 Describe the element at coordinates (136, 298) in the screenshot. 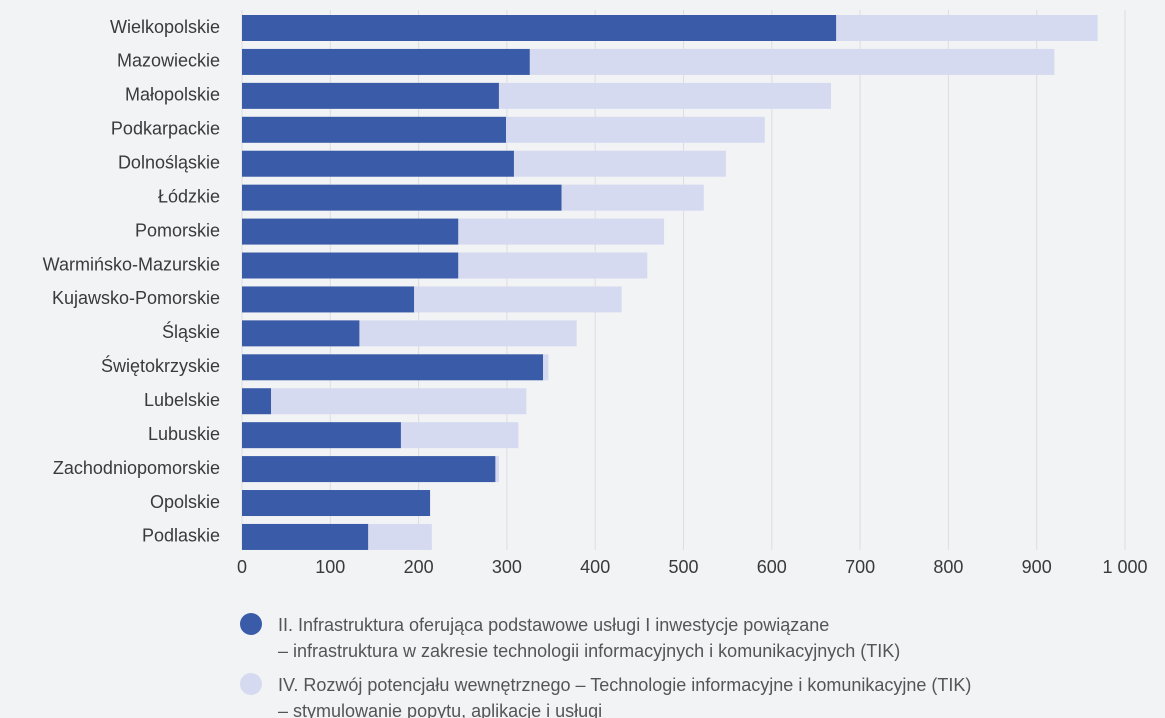

I see `category-label: Kujawsko-Pomorskie` at that location.